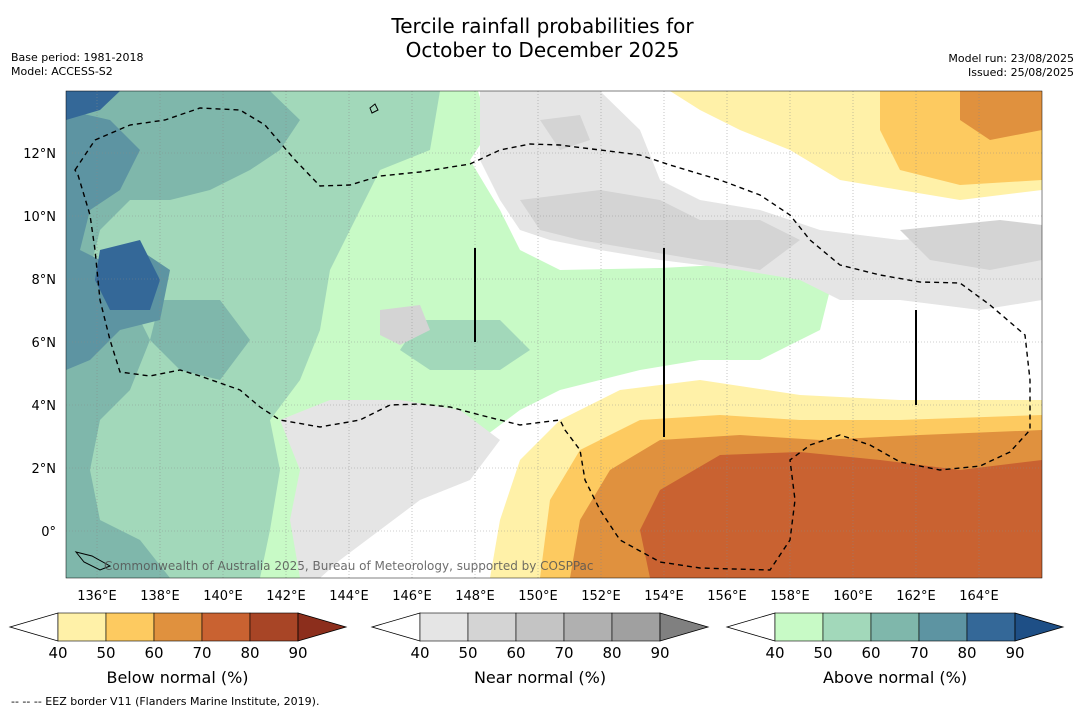 The image size is (1085, 713). I want to click on colorbars: 40 50 60 70 80 90 40 50 60 70 80 90 40 50 60 70 80 90, so click(536, 637).